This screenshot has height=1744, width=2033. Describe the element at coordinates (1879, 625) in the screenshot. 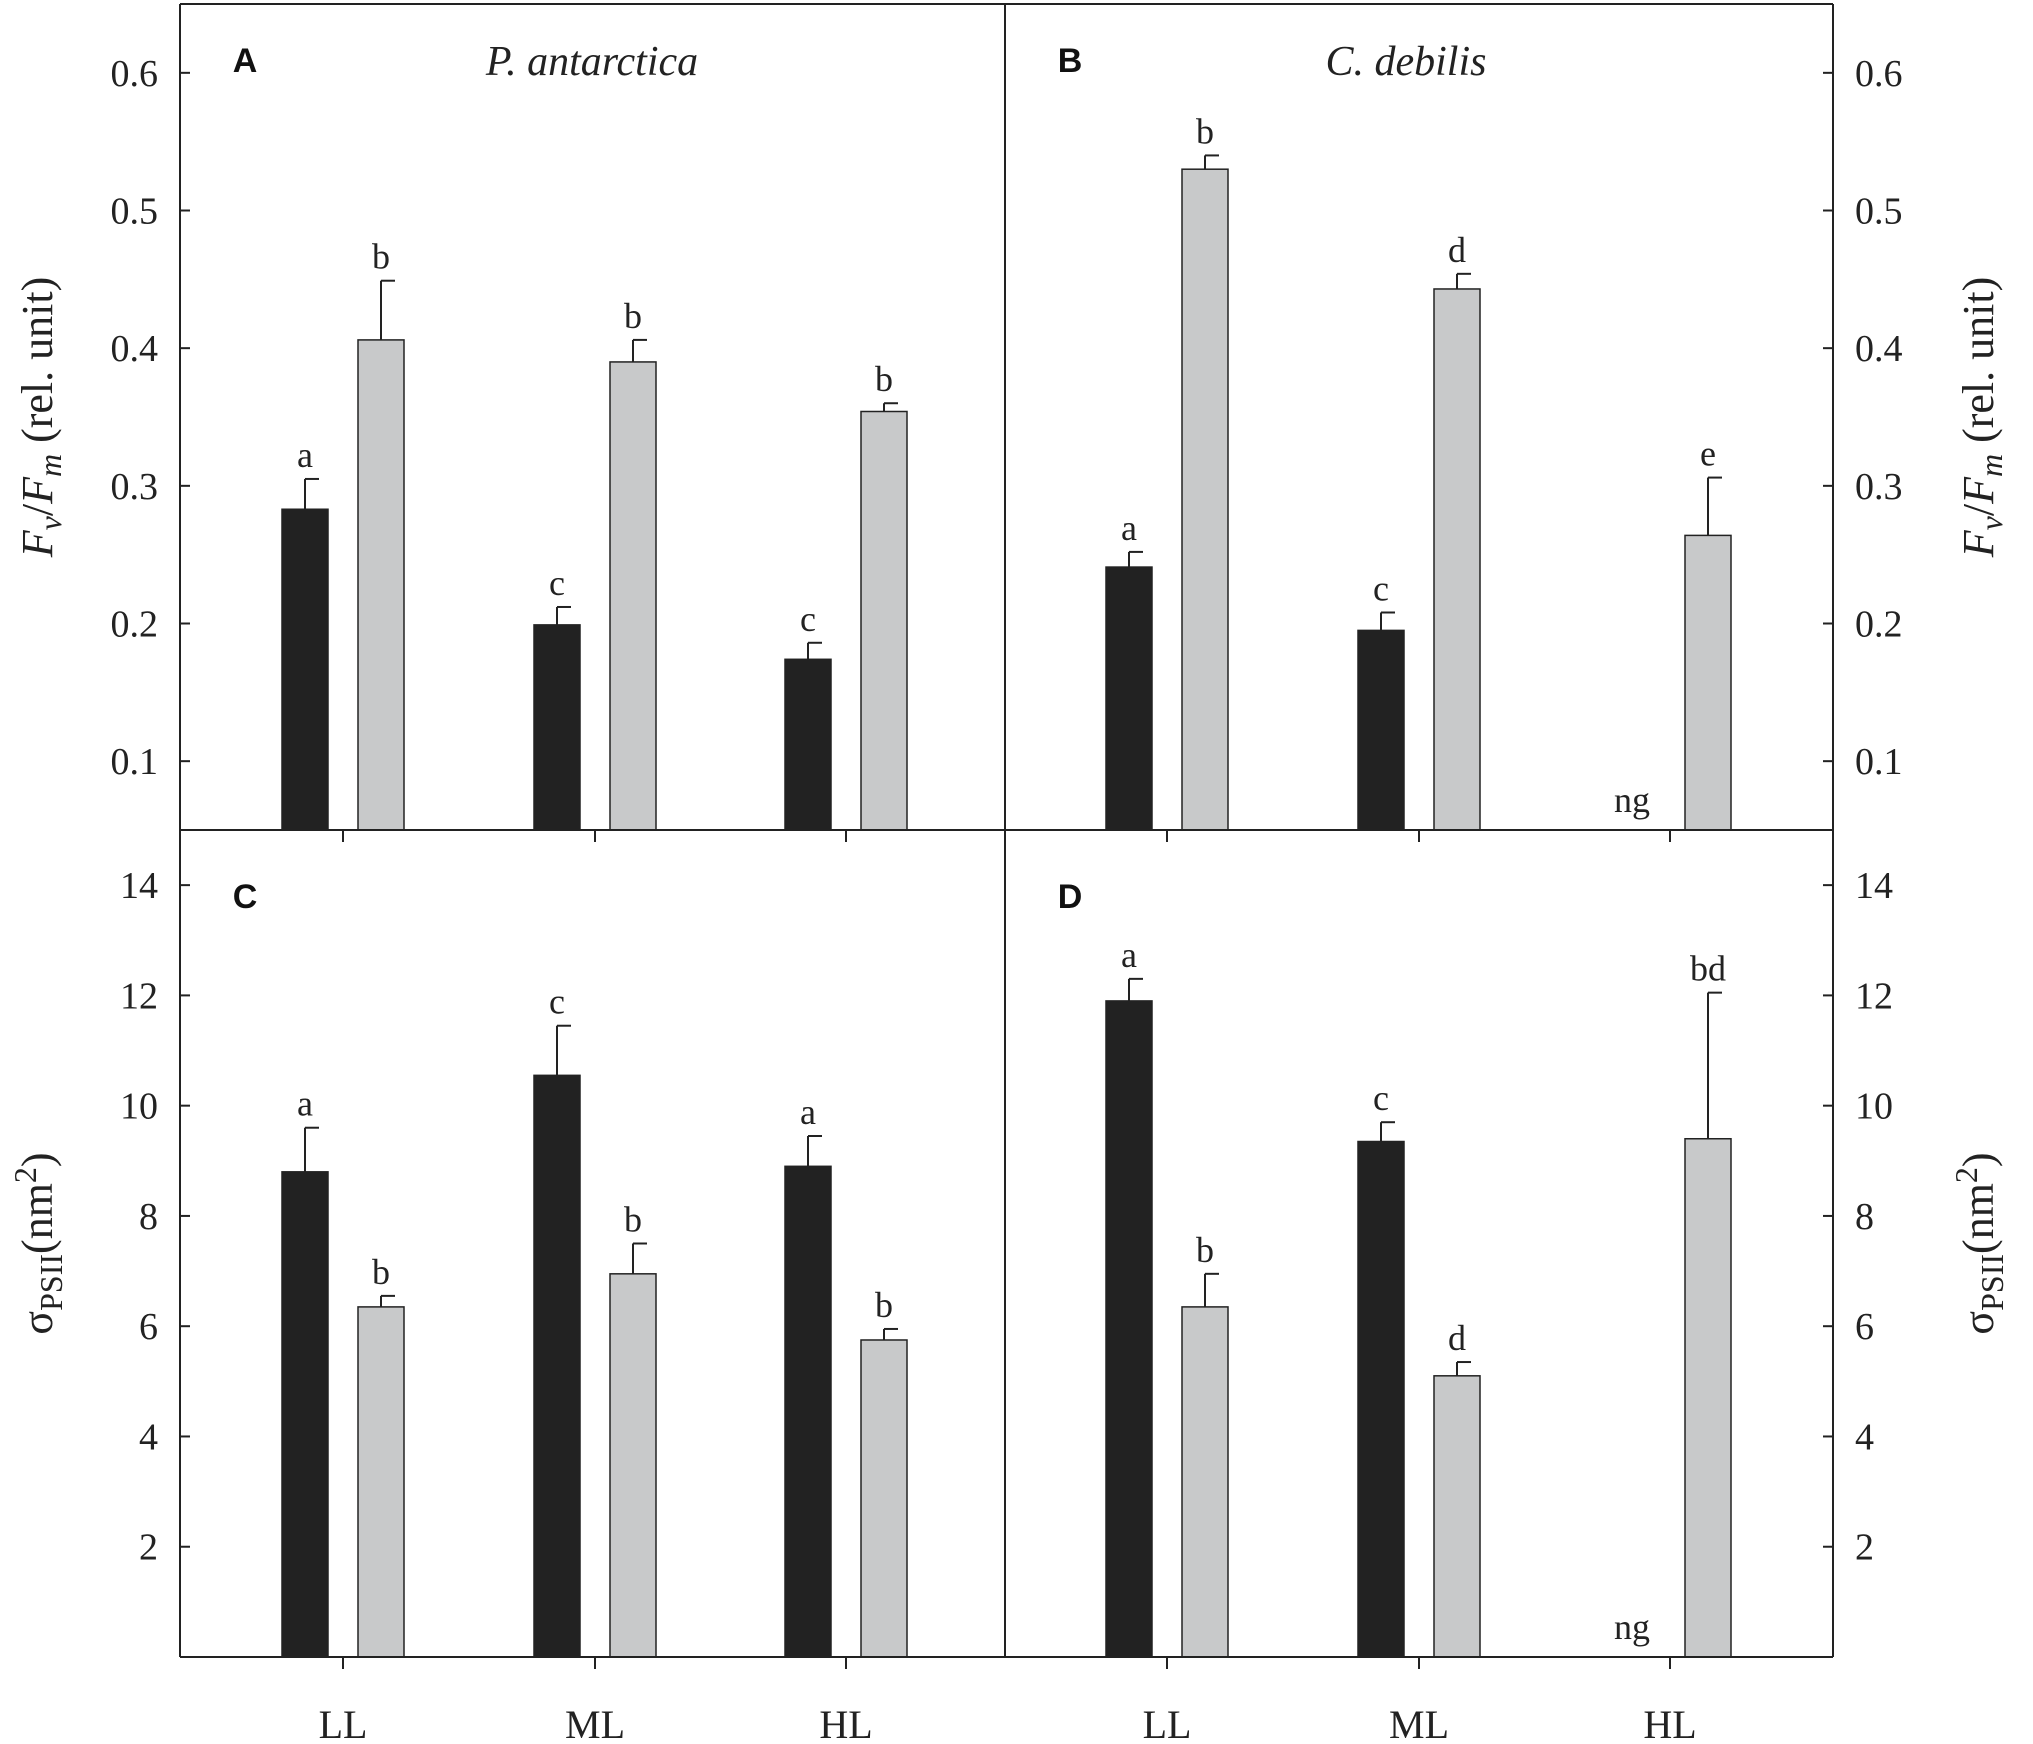

I see `y-tick-label: 0.2` at that location.